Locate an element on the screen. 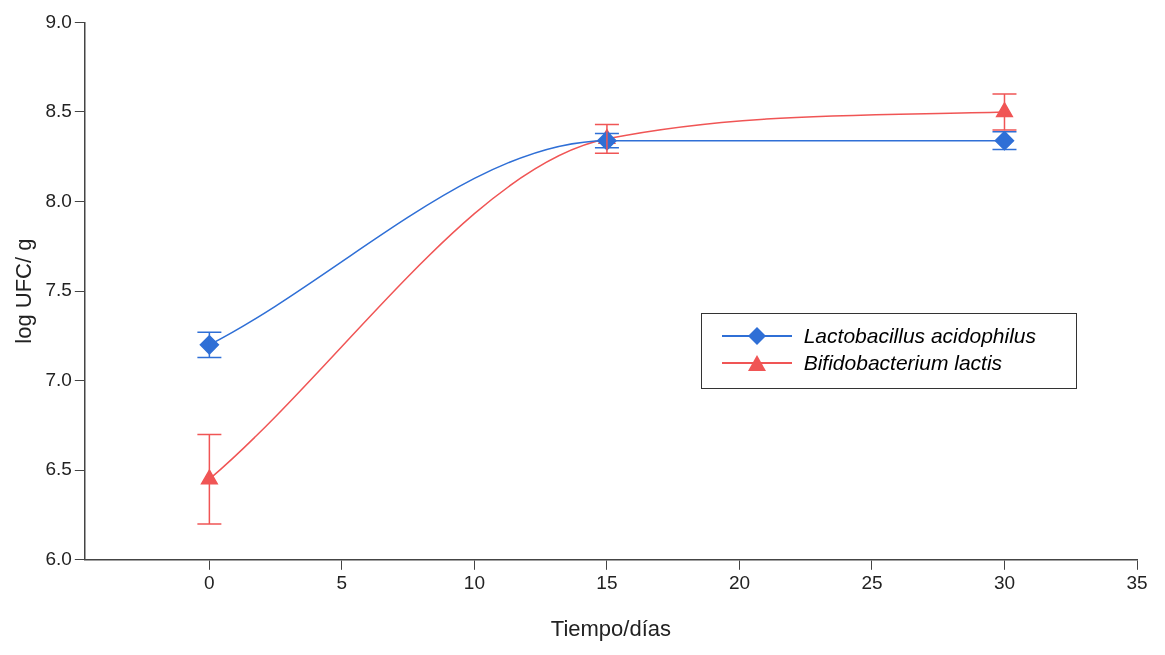 The image size is (1165, 655). y-tick-label: 7.5 is located at coordinates (58, 290).